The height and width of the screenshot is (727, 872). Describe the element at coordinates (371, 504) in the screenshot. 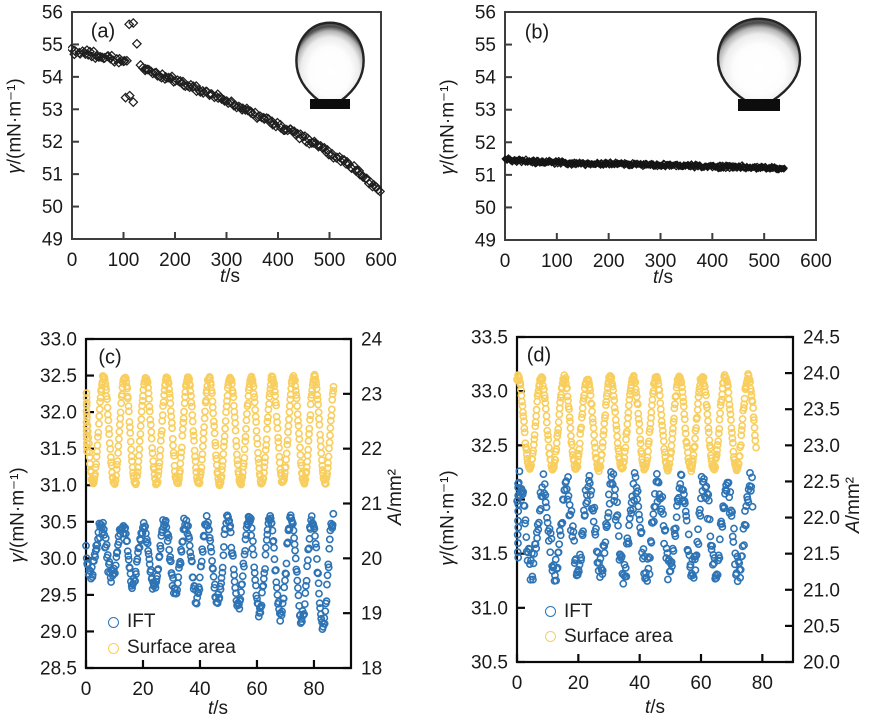

I see `svg-text: 21` at that location.